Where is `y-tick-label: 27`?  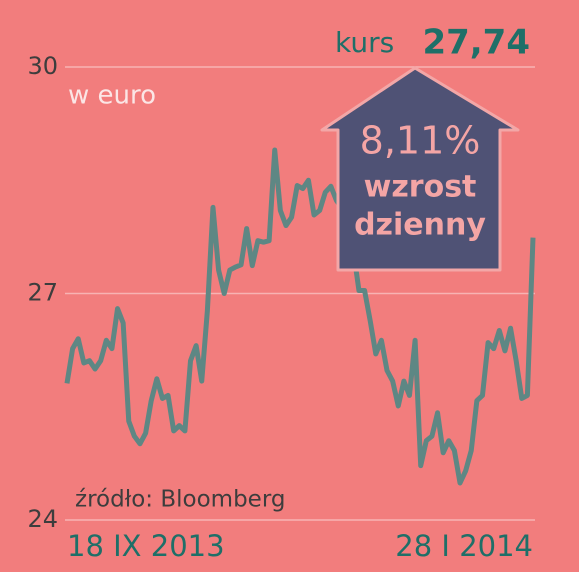 y-tick-label: 27 is located at coordinates (42, 293).